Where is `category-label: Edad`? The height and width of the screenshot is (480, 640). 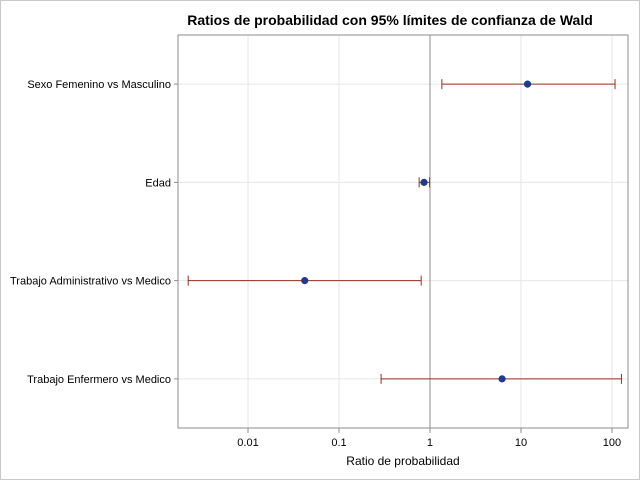
category-label: Edad is located at coordinates (158, 183).